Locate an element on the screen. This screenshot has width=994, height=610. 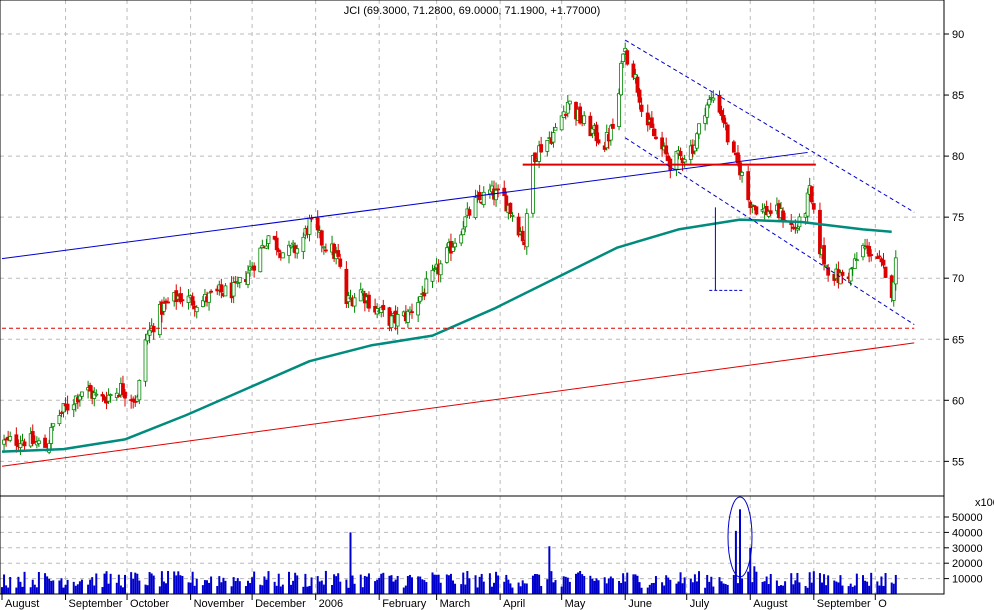
price-tick-label: 80 is located at coordinates (958, 157).